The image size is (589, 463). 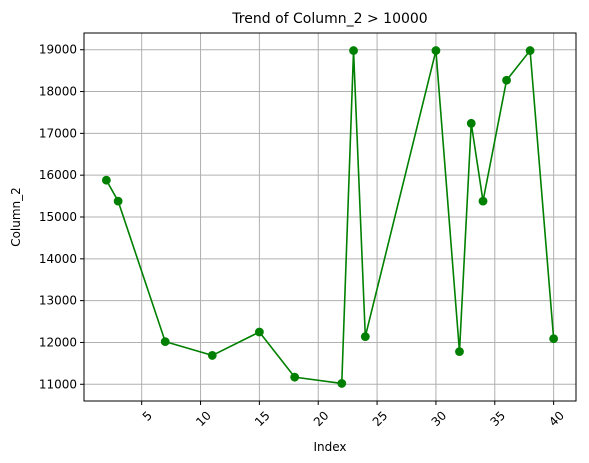 What do you see at coordinates (203, 418) in the screenshot?
I see `x-tick-label: 10` at bounding box center [203, 418].